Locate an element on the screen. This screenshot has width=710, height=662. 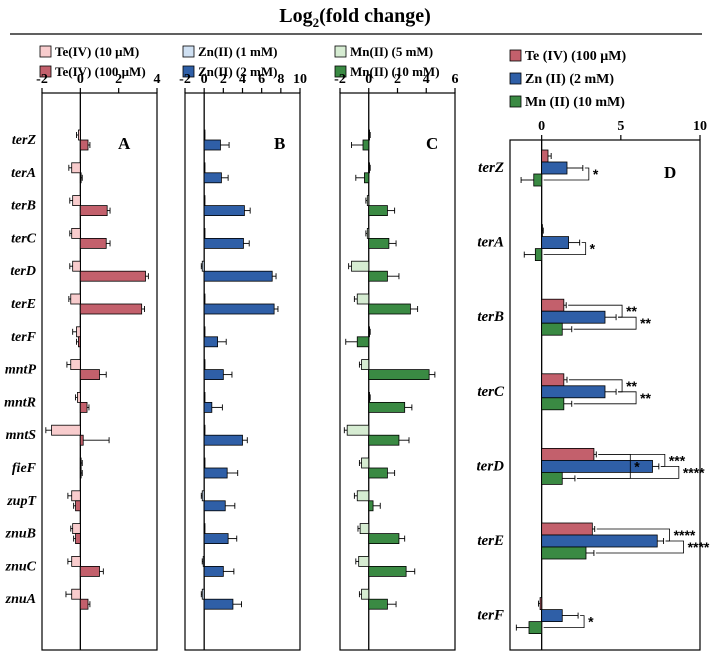
panel-label: A is located at coordinates (124, 143).